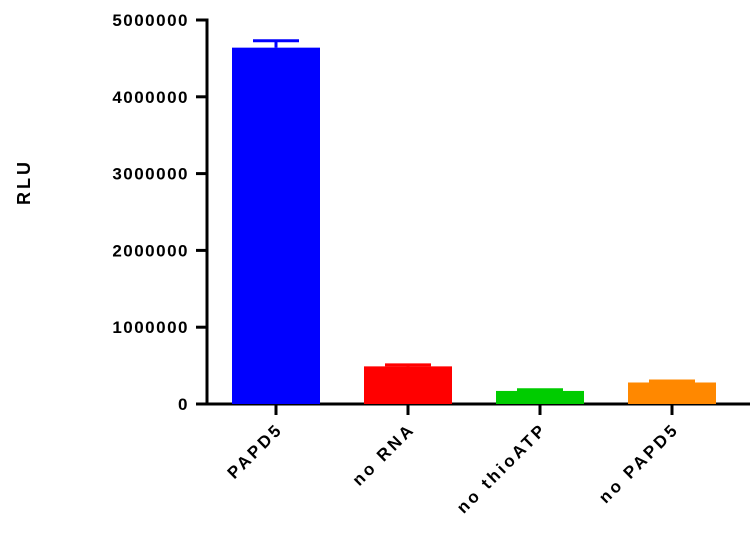  Describe the element at coordinates (477, 408) in the screenshot. I see `x-axis` at that location.